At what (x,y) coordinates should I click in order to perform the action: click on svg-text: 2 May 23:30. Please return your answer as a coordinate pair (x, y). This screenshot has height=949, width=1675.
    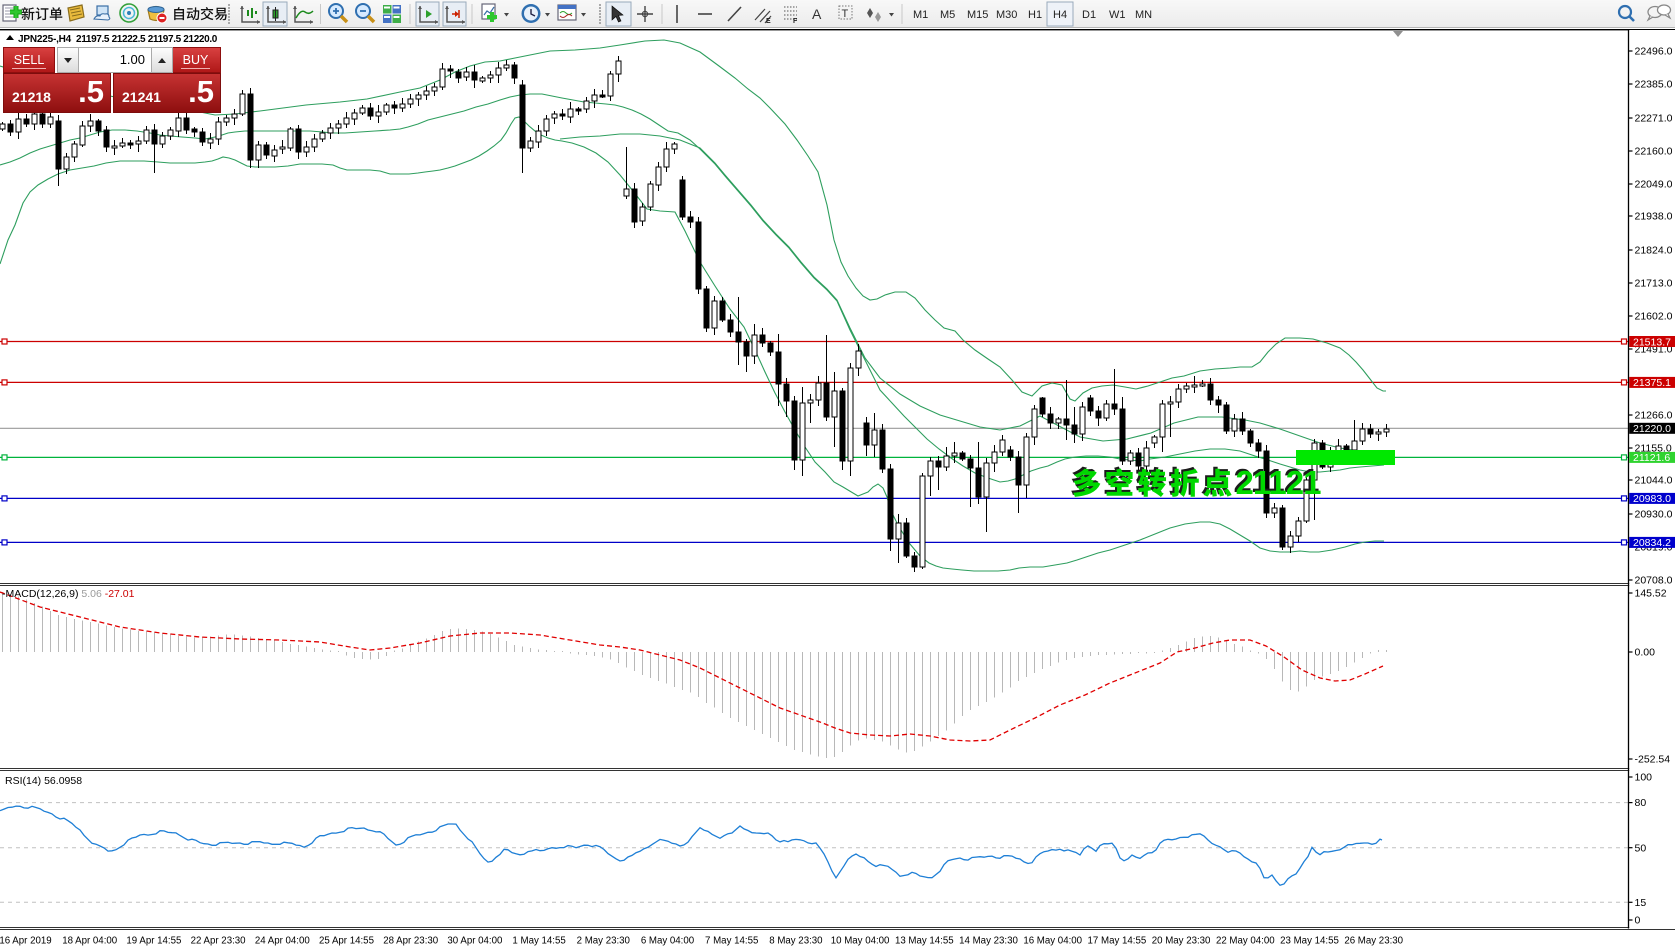
    Looking at the image, I should click on (604, 941).